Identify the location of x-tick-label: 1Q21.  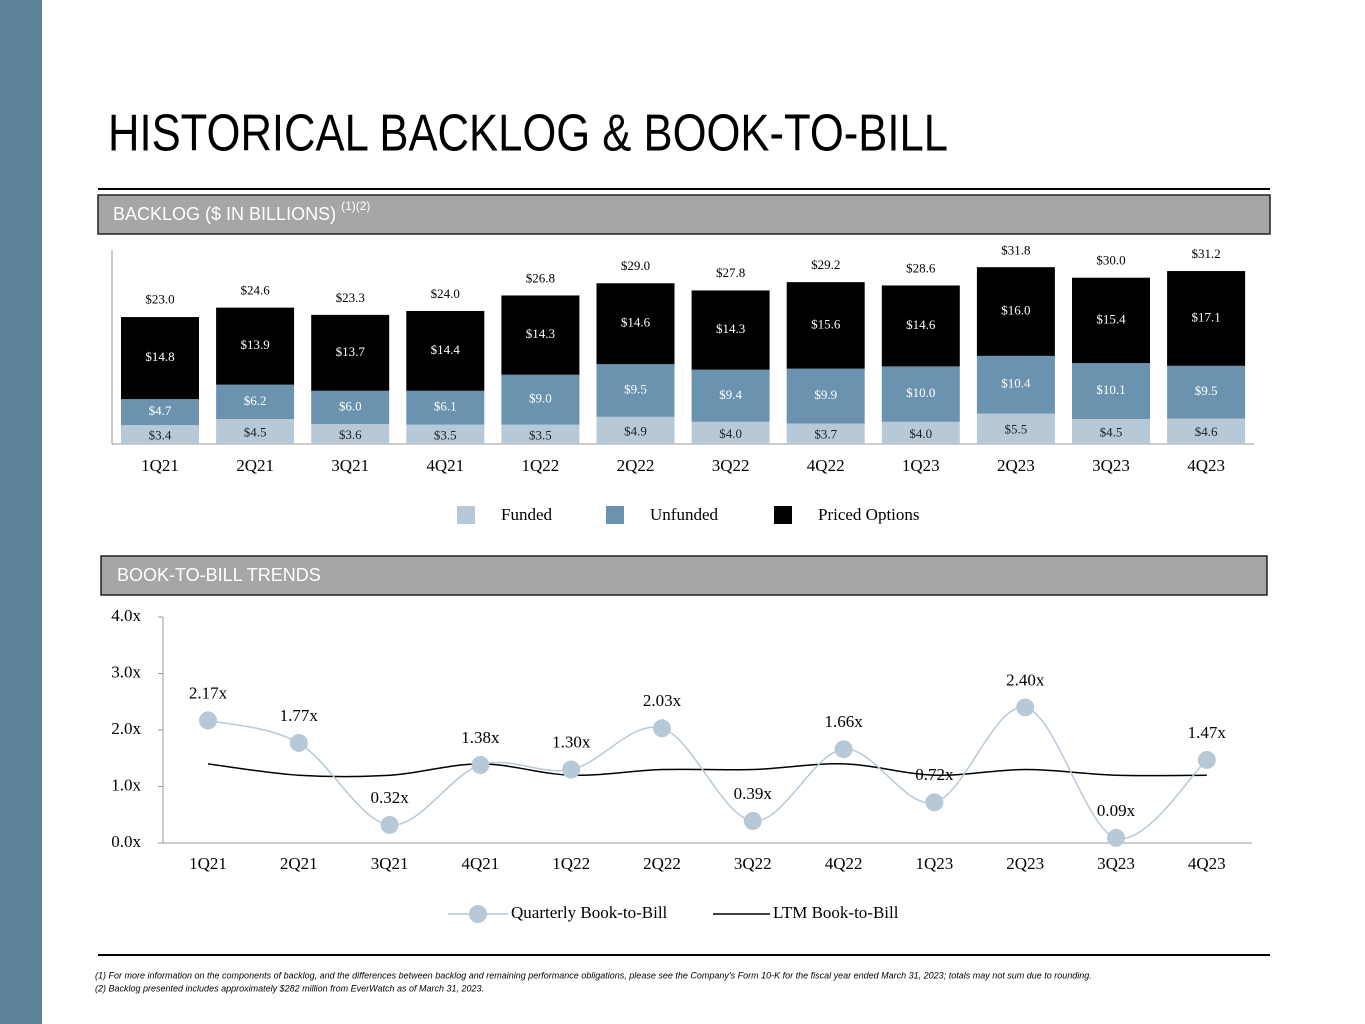
(208, 863).